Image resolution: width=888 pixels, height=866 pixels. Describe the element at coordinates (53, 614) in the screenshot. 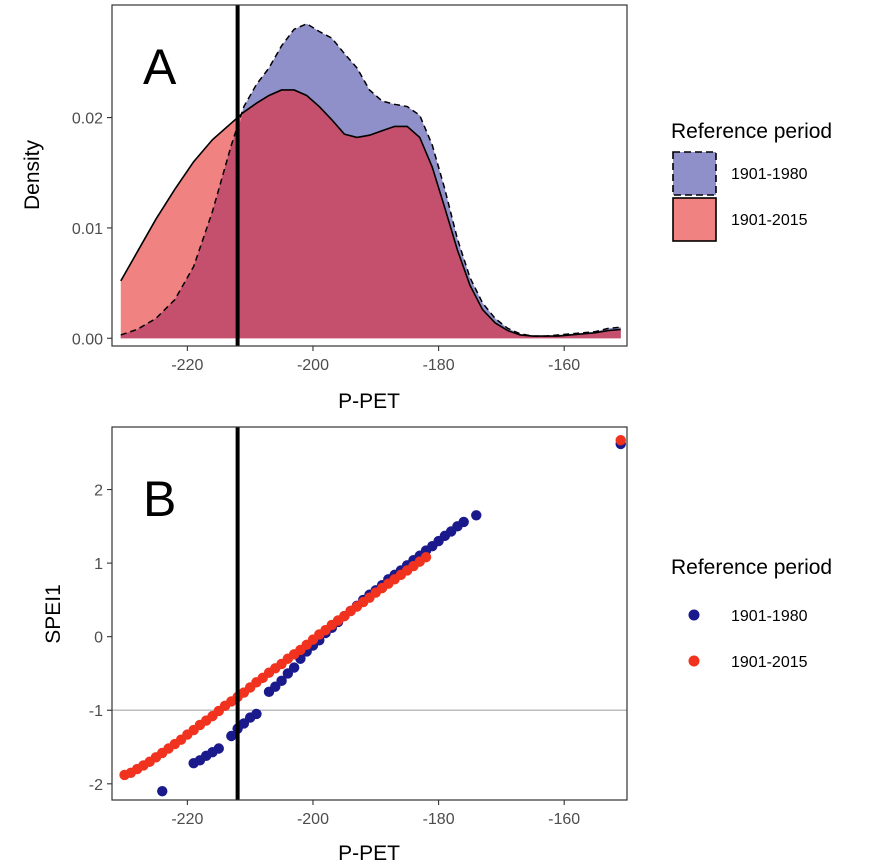

I see `panel-b-y-title: SPEI1` at that location.